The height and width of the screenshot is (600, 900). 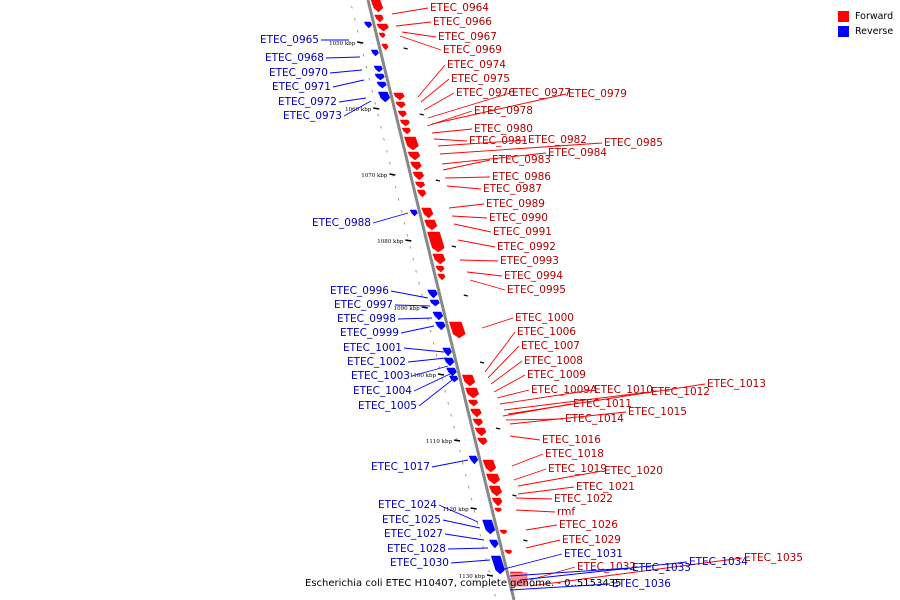 What do you see at coordinates (438, 549) in the screenshot?
I see `gene-label: ETEC_1028` at bounding box center [438, 549].